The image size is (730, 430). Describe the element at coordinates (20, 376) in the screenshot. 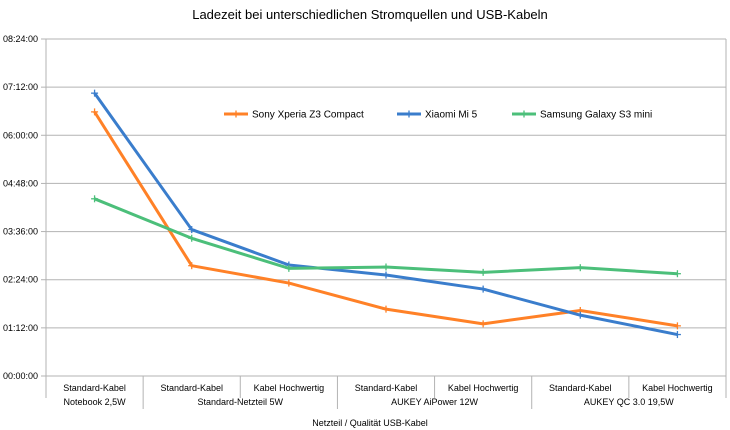

I see `y-tick-label: 00:00:00` at that location.